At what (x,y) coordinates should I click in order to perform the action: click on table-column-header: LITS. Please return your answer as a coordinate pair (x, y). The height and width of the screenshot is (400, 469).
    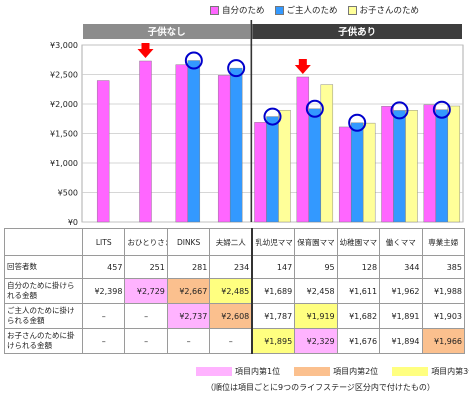
    Looking at the image, I should click on (103, 242).